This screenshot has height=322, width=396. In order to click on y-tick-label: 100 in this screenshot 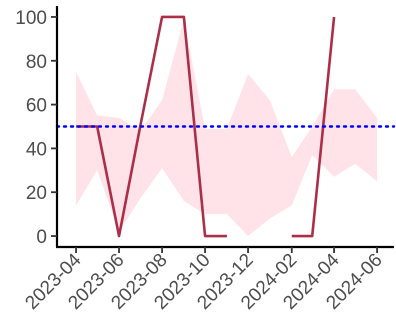, I will do `click(31, 18)`.